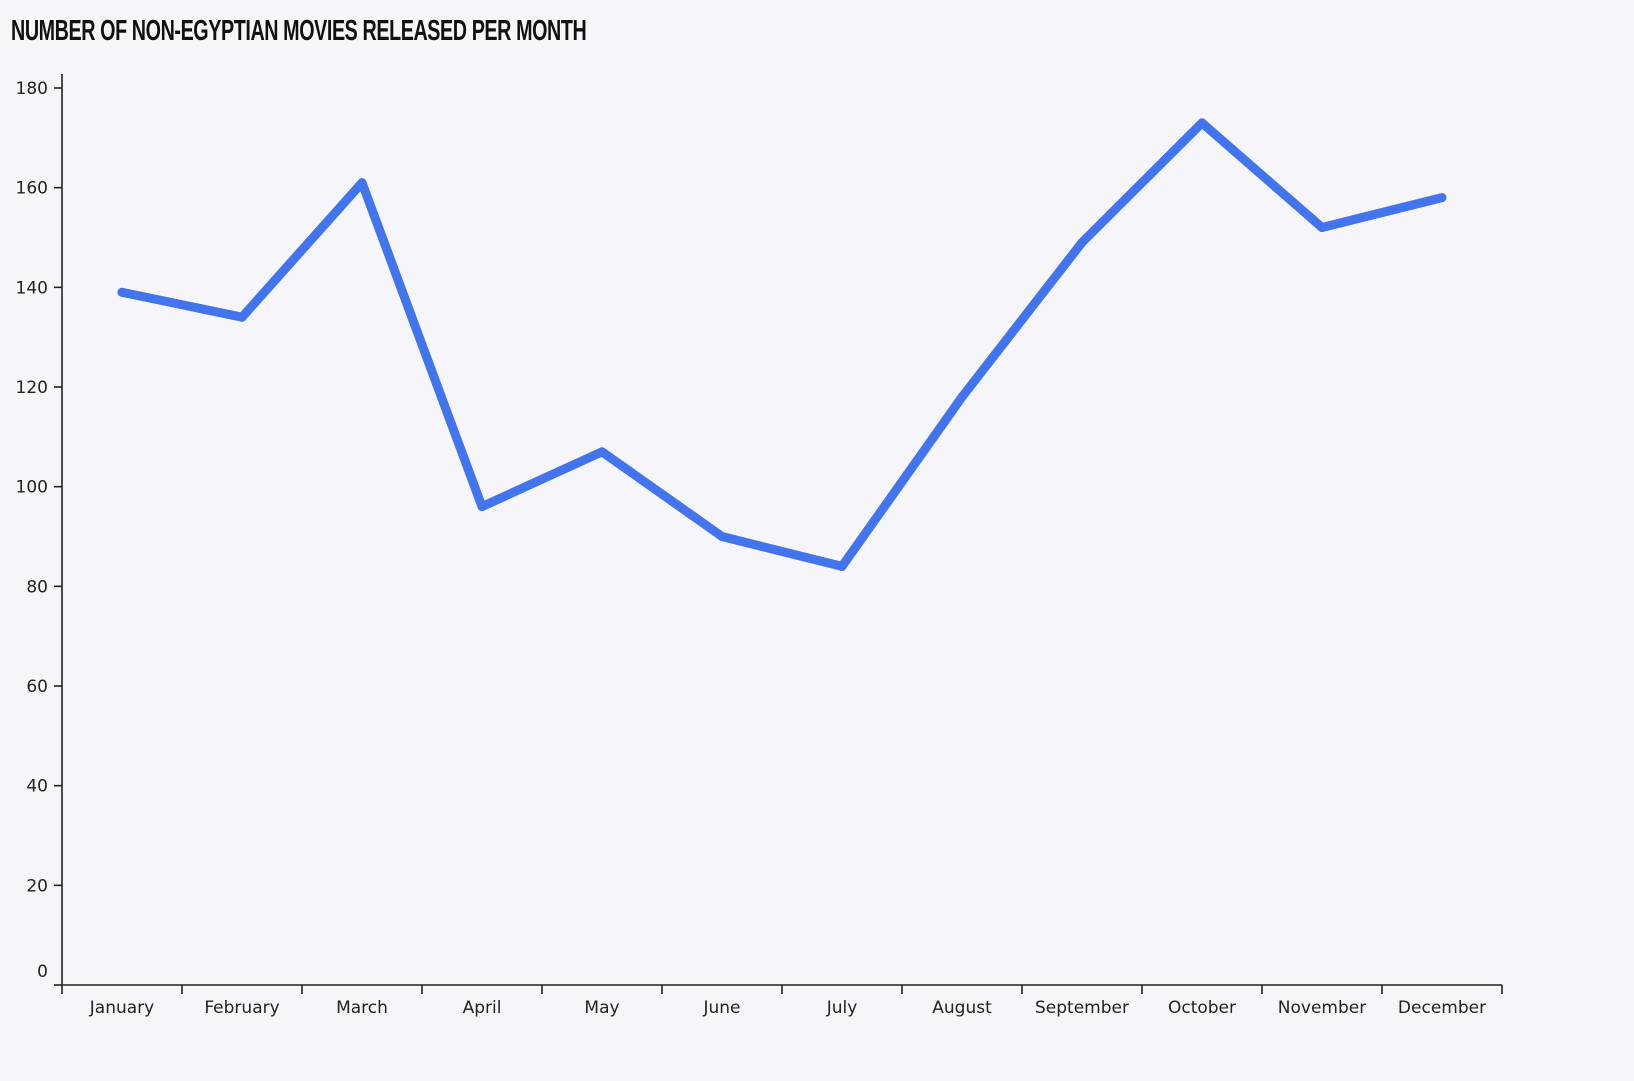 The width and height of the screenshot is (1634, 1081). Describe the element at coordinates (32, 488) in the screenshot. I see `y-tick-label: 100` at that location.